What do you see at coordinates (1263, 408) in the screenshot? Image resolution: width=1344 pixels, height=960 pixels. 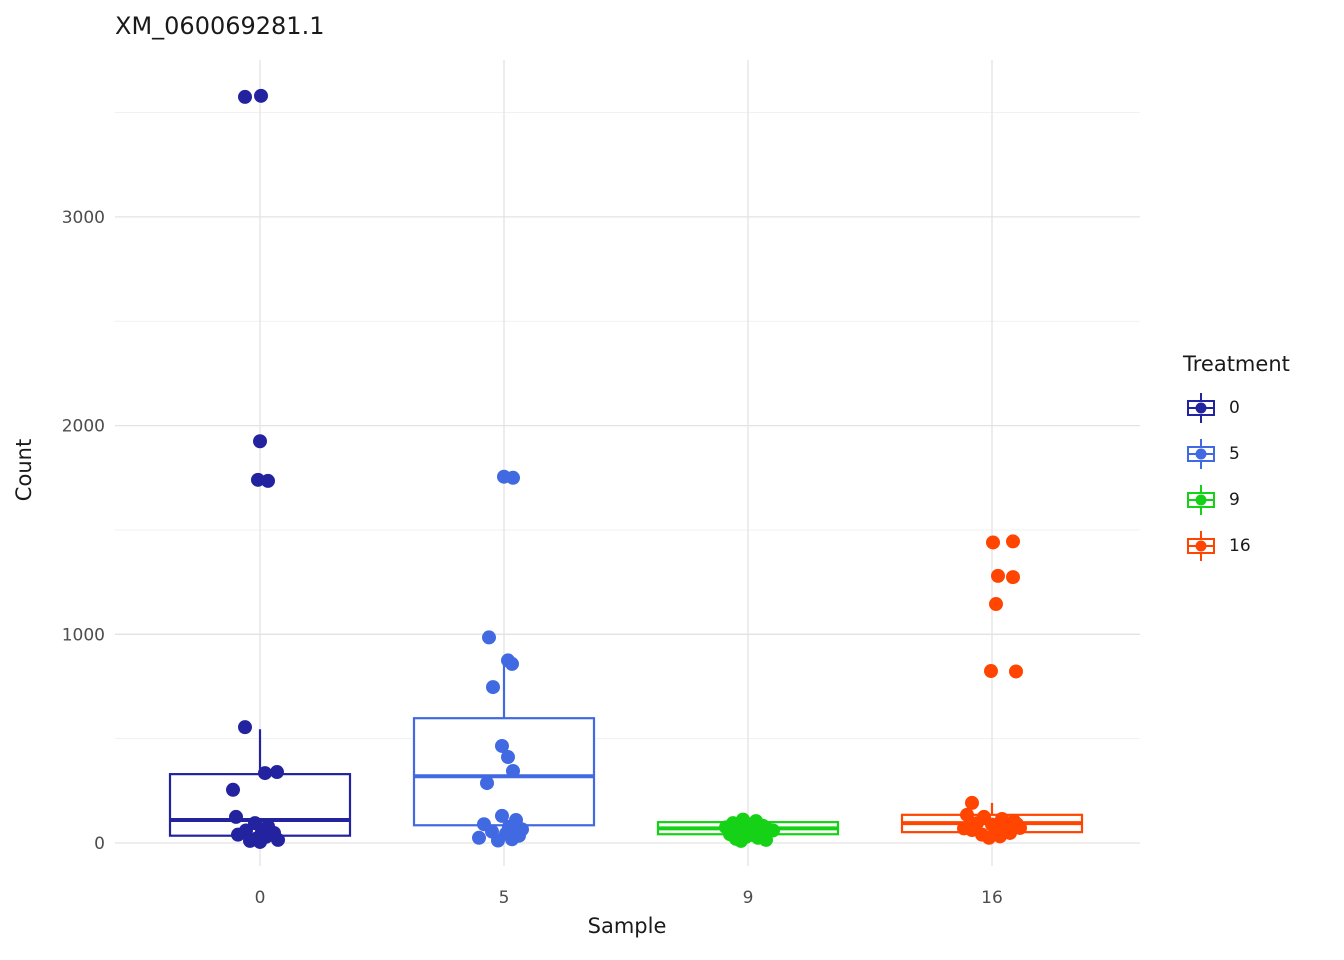 I see `legend-item-0: 0` at bounding box center [1263, 408].